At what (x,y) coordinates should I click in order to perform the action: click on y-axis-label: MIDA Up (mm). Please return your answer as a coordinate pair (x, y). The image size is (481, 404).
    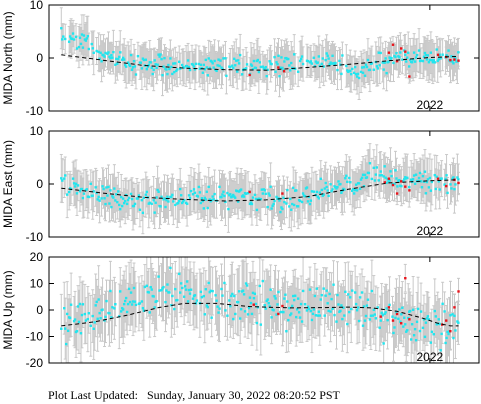
    Looking at the image, I should click on (8, 309).